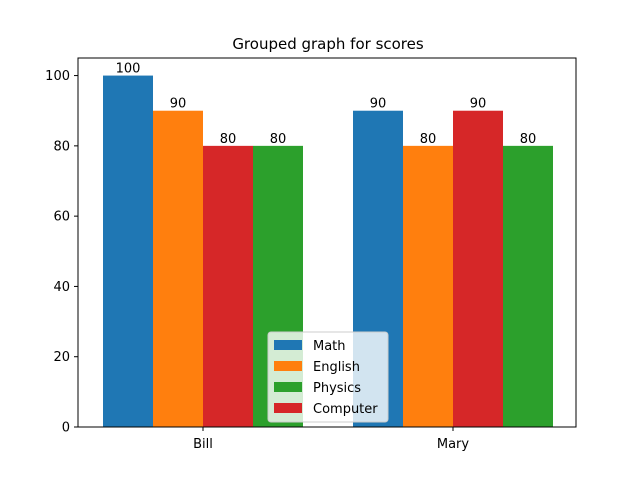 The width and height of the screenshot is (640, 480). I want to click on legend-label-english: English, so click(336, 367).